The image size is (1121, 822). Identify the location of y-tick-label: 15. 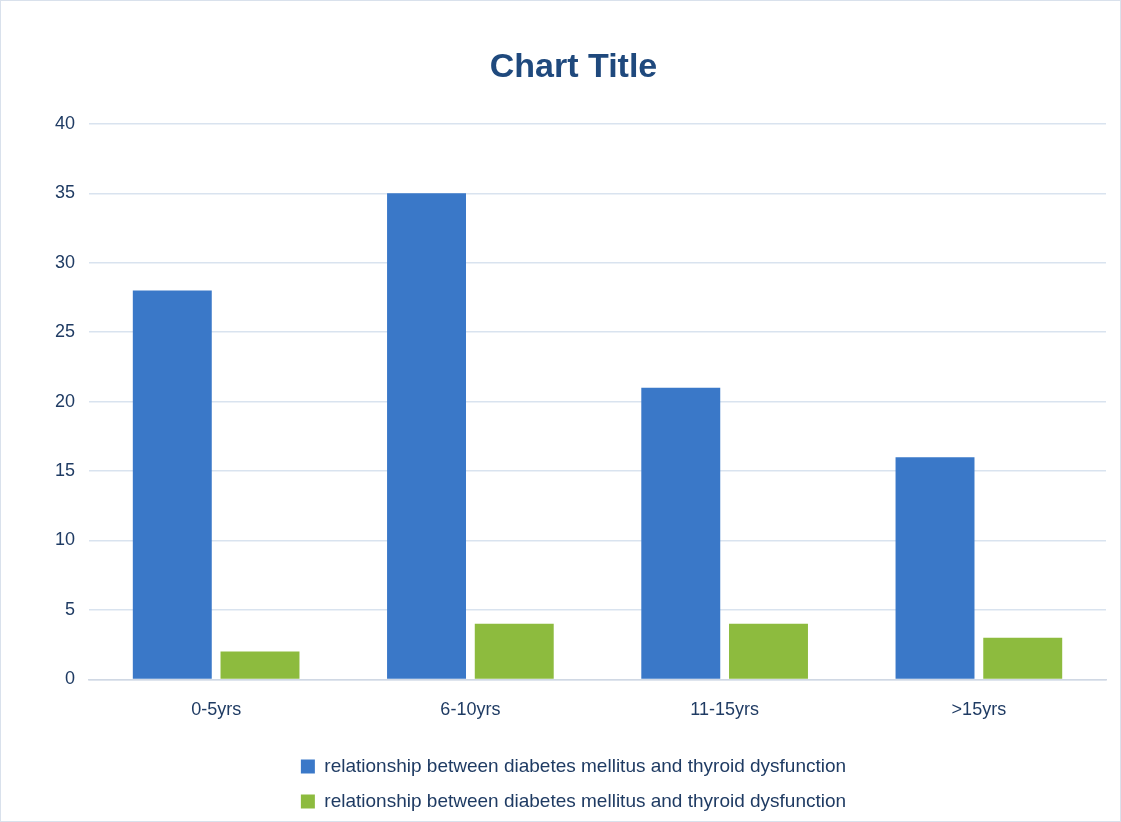
(65, 470).